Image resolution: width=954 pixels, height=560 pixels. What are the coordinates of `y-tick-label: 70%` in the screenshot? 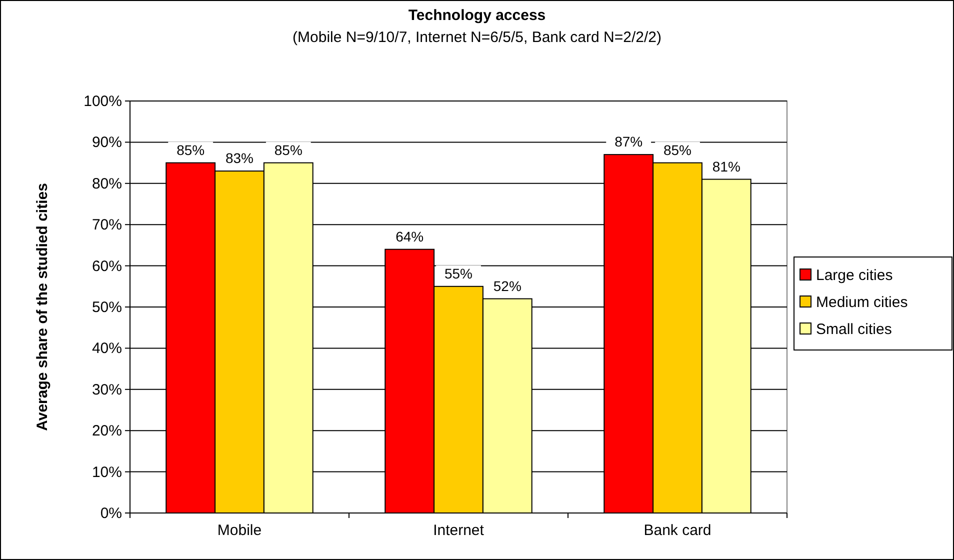 It's located at (107, 225).